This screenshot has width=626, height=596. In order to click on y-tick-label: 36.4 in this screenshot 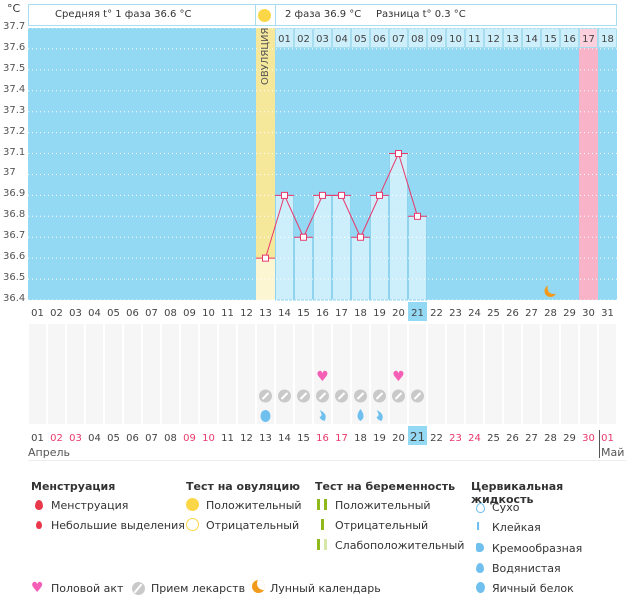, I will do `click(14, 298)`.